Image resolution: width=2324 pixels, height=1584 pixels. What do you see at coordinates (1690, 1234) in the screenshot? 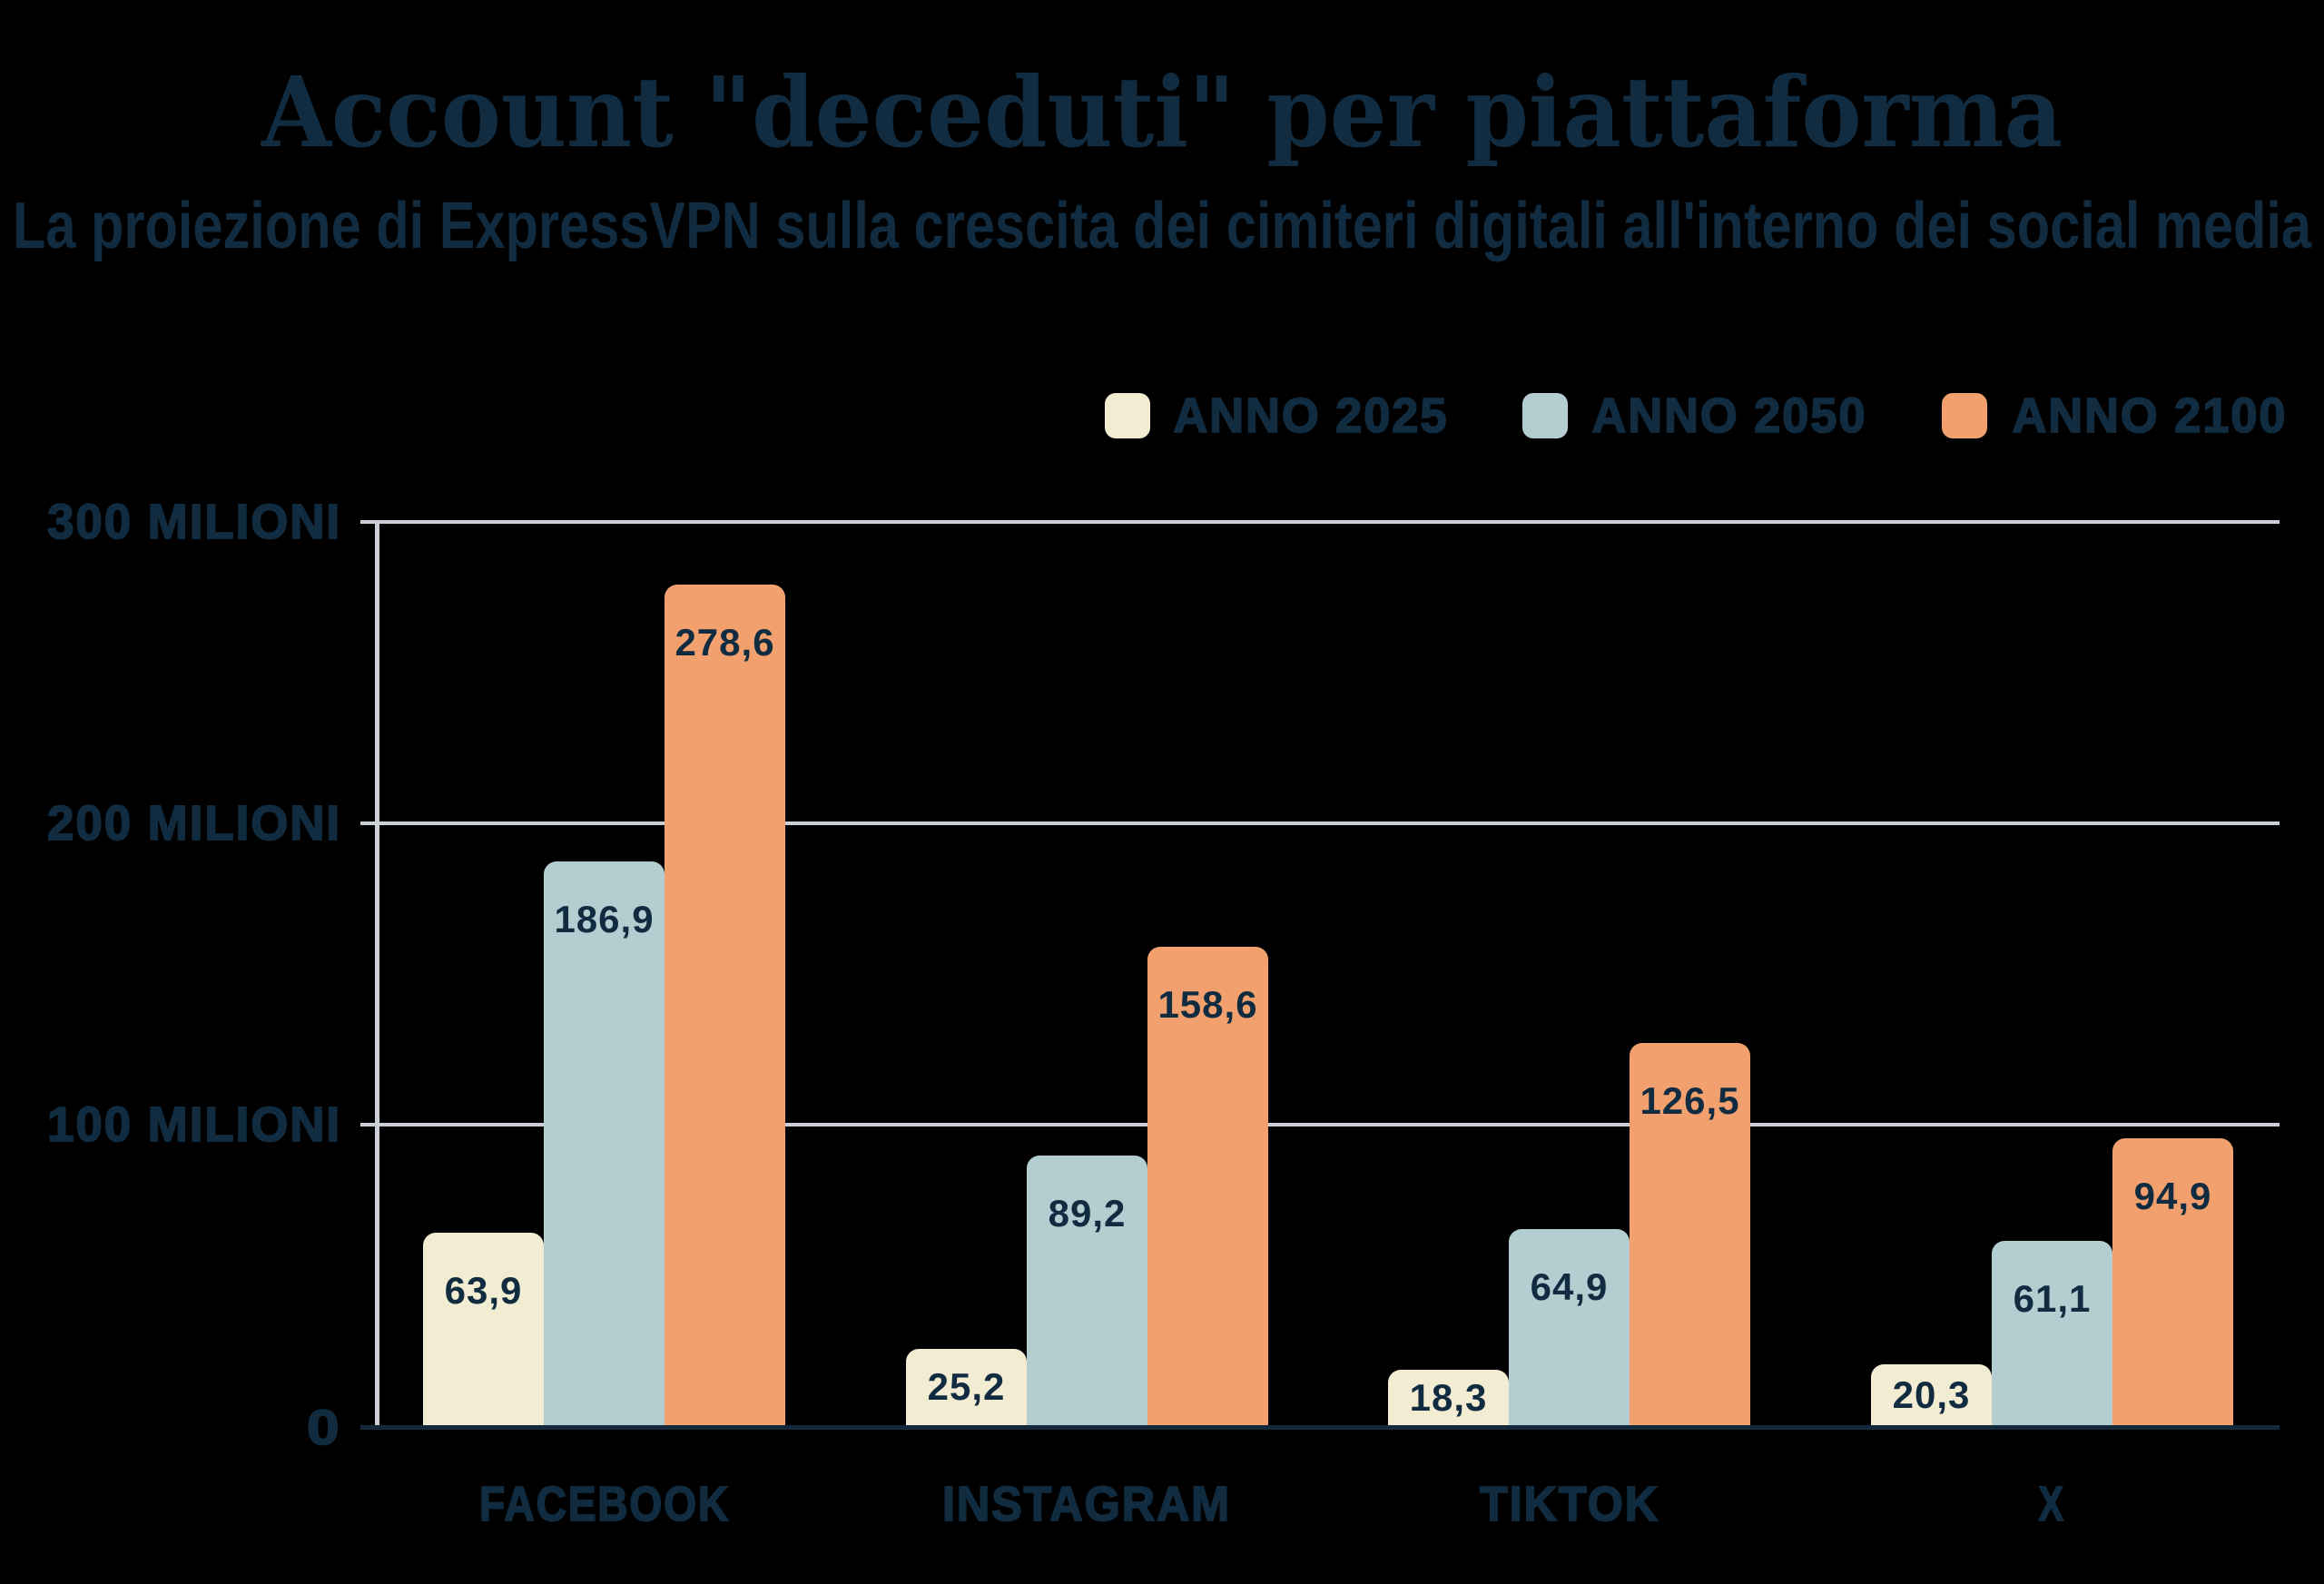
I see `bar-tiktok-anno-2100: 126,5` at bounding box center [1690, 1234].